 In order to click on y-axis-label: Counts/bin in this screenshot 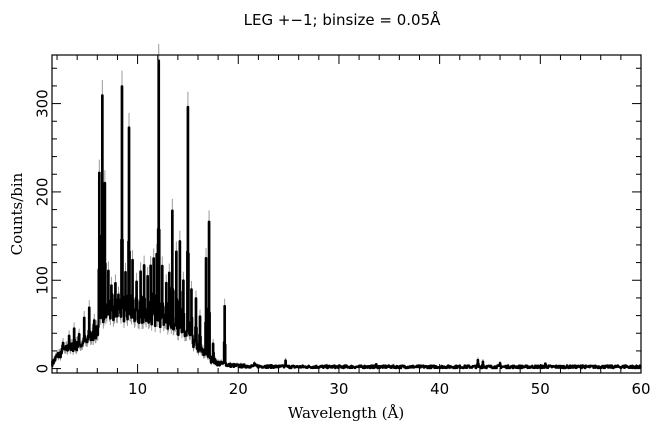, I will do `click(17, 213)`.